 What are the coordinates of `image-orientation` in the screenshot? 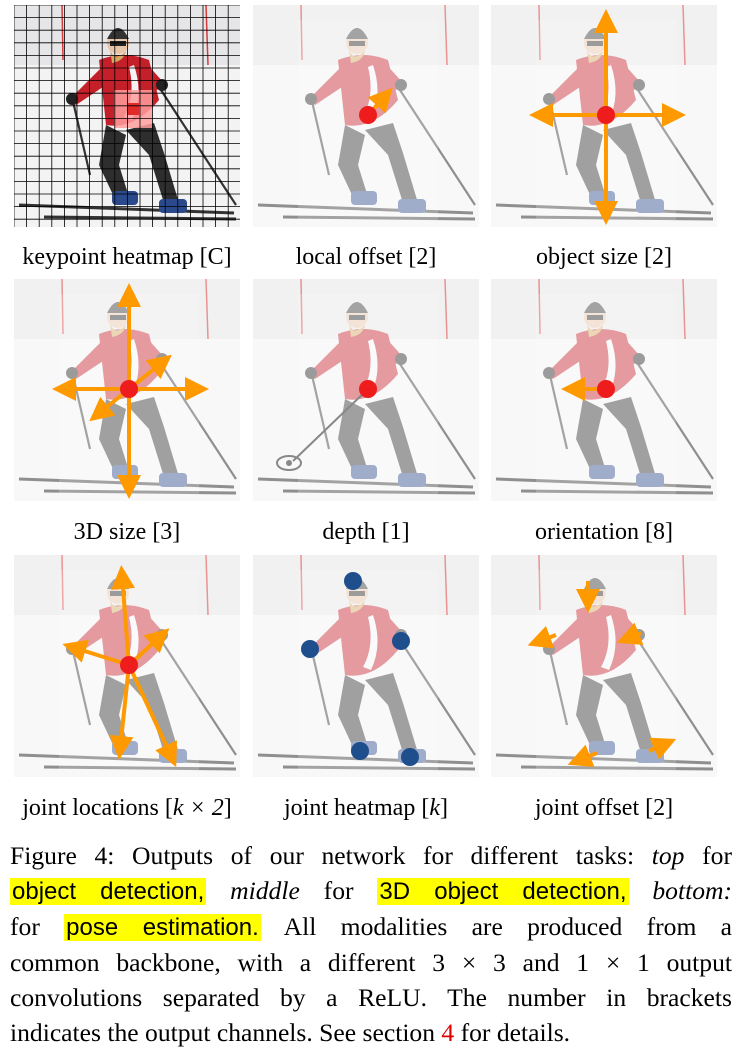 It's located at (604, 390).